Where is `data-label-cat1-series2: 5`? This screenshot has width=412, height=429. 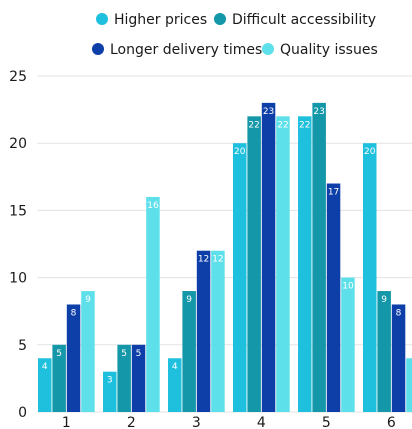 data-label-cat1-series2: 5 is located at coordinates (59, 354).